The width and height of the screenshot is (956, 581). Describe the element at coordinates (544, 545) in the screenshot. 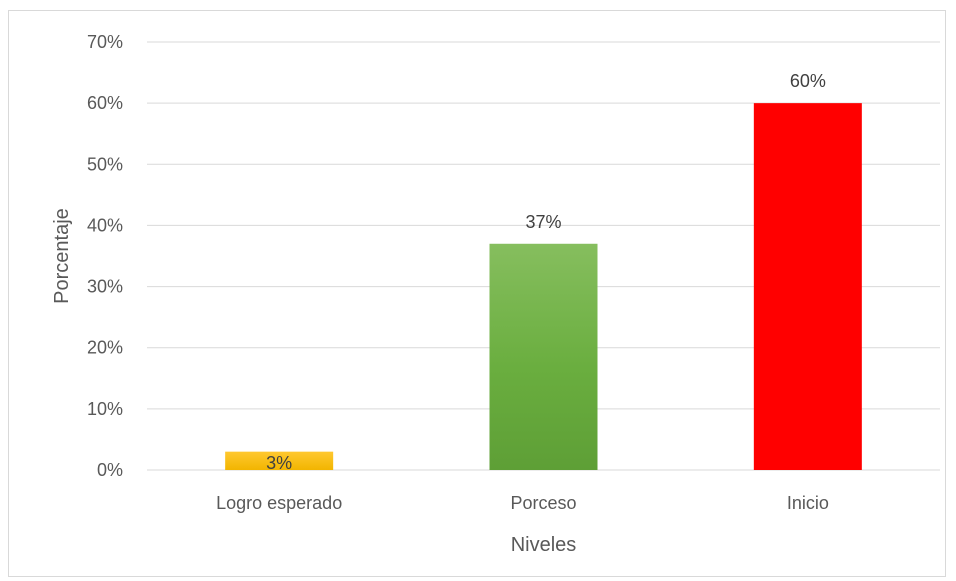

I see `x-axis-title: Niveles` at that location.